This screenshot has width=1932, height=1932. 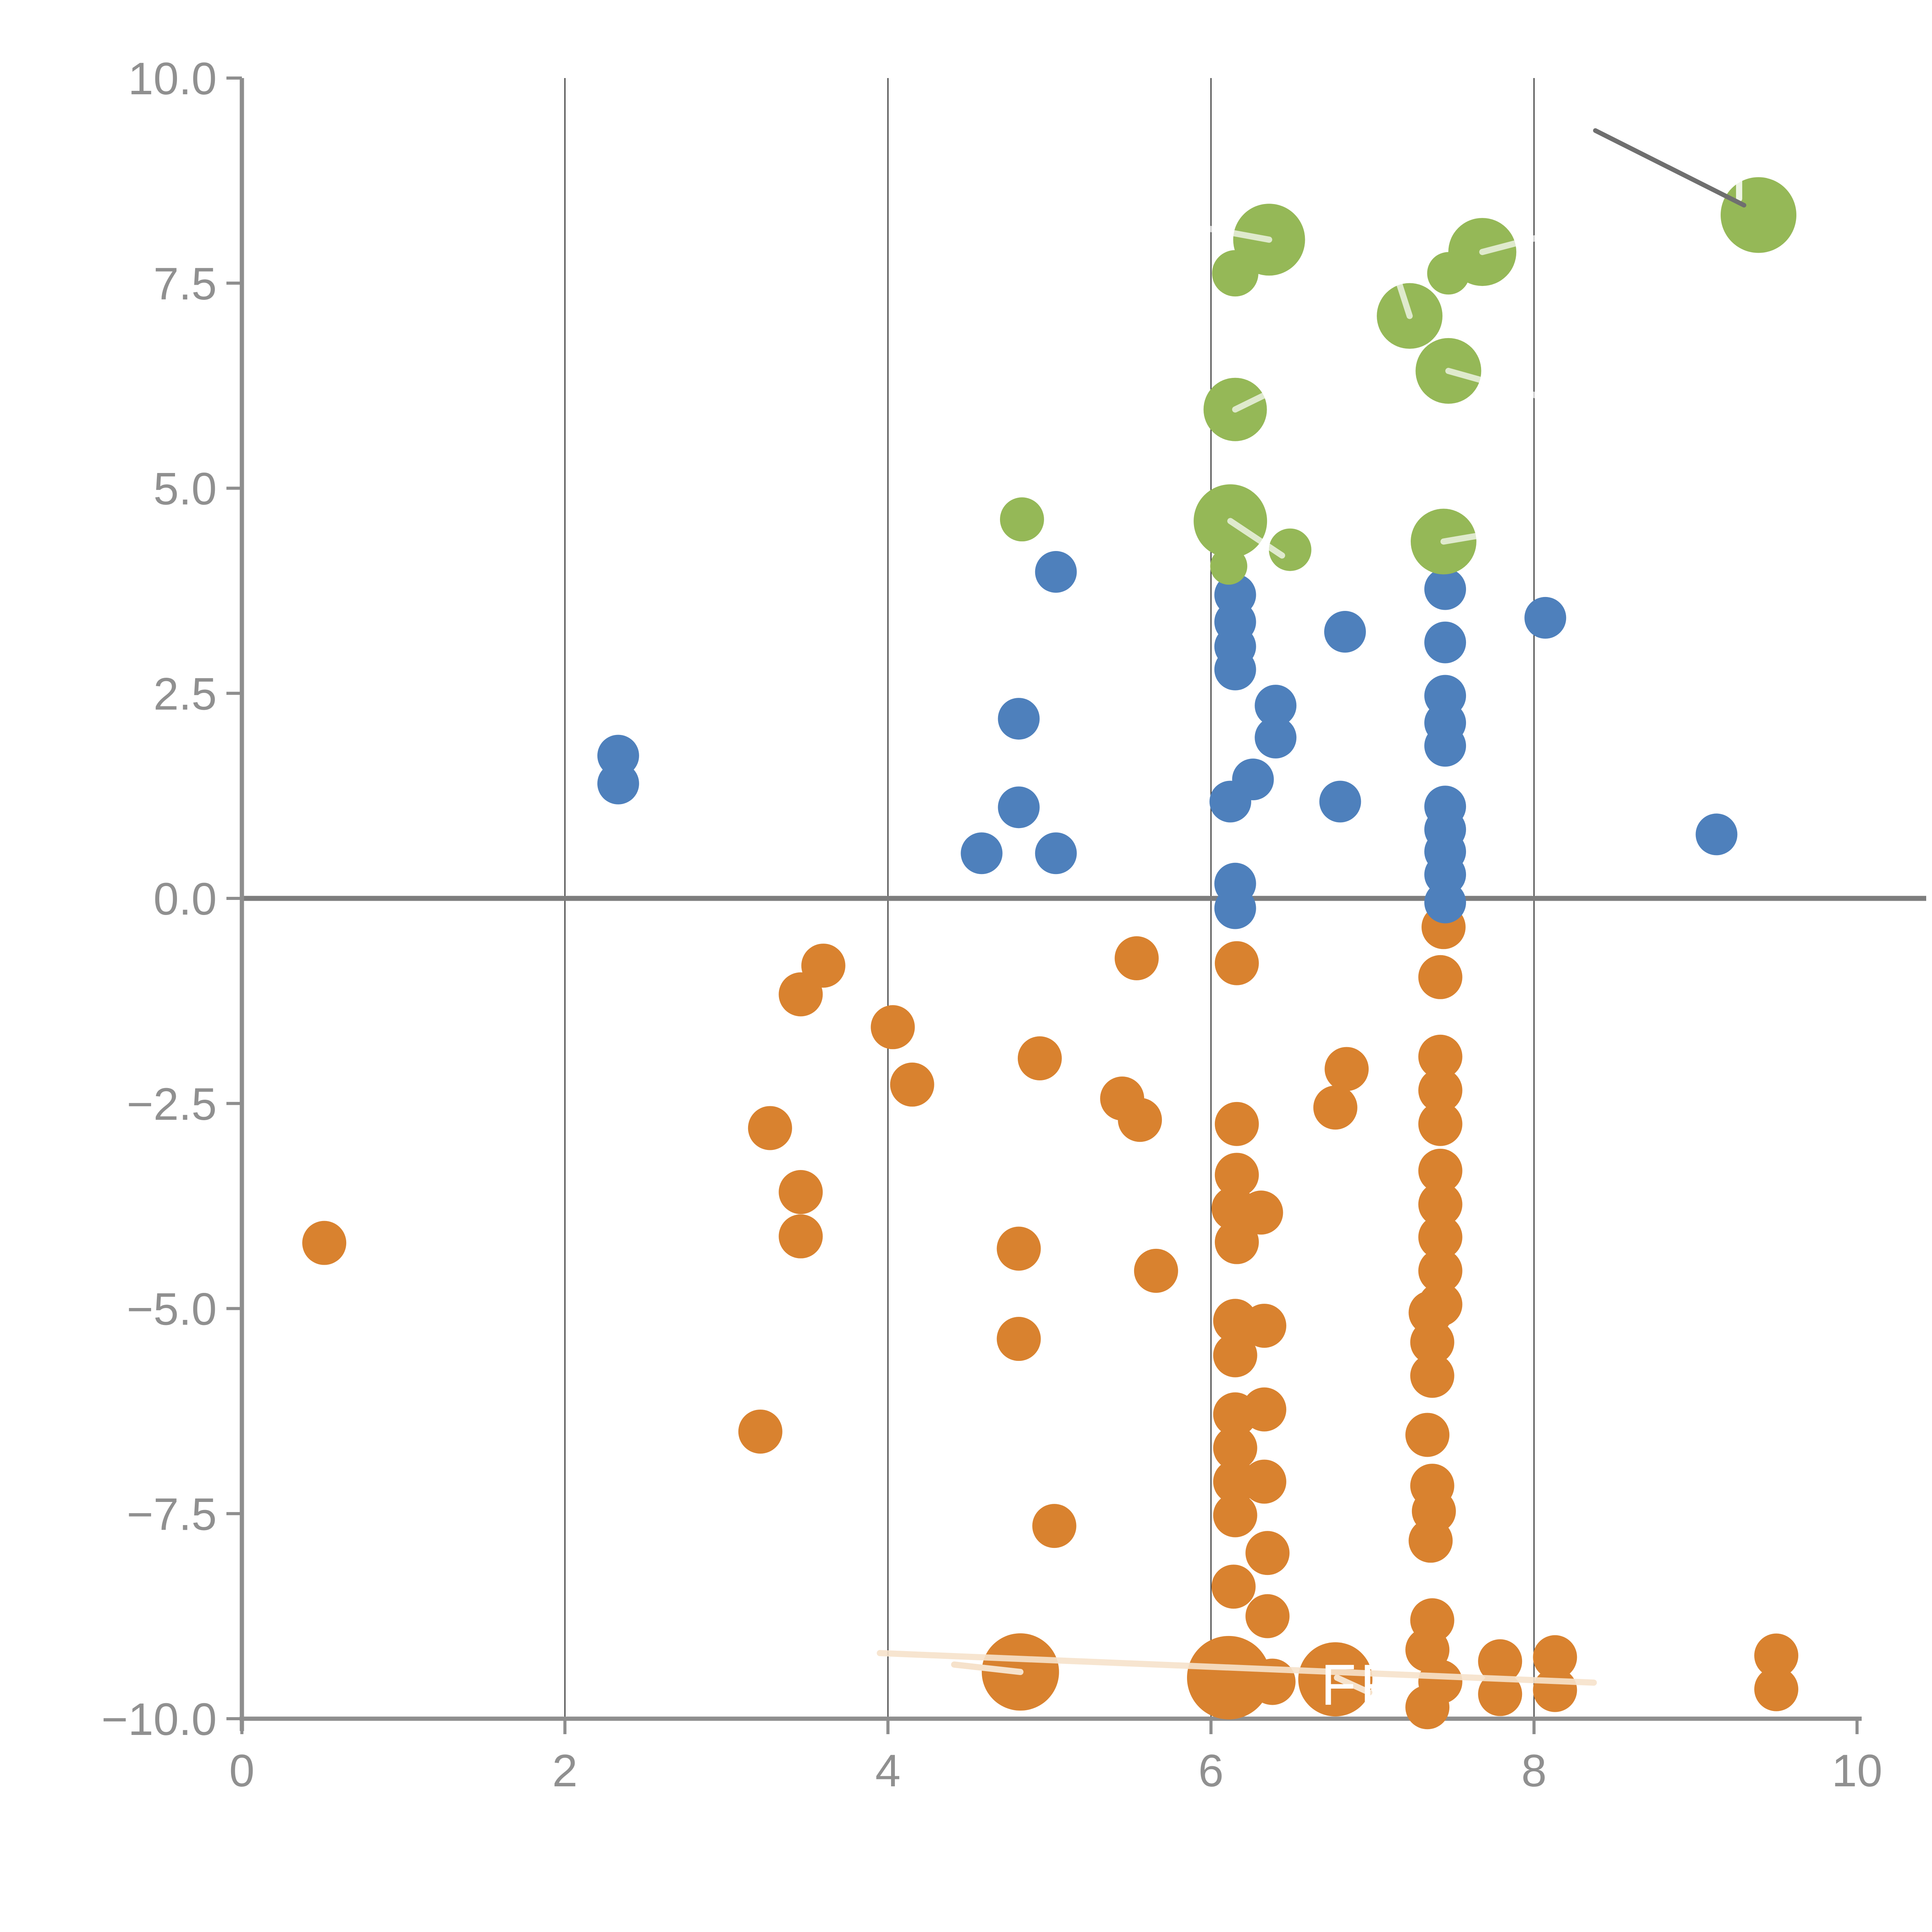 I want to click on y-tick-label: −5.0, so click(x=172, y=1310).